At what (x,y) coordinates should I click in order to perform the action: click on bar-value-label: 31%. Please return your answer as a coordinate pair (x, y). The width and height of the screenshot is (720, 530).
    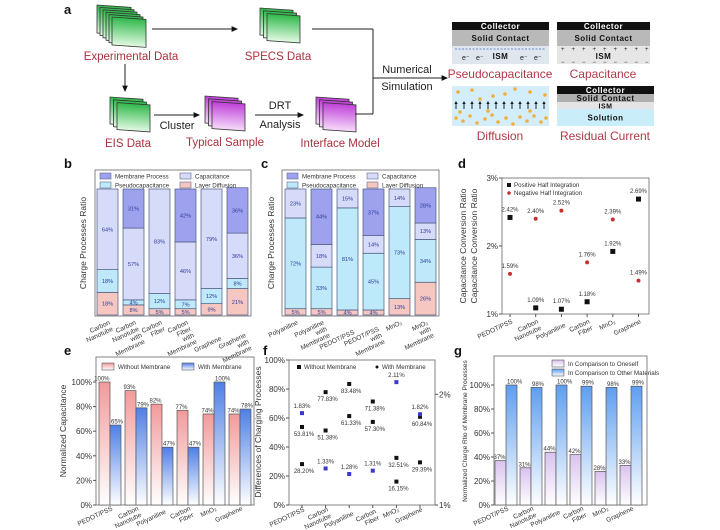
    Looking at the image, I should click on (524, 465).